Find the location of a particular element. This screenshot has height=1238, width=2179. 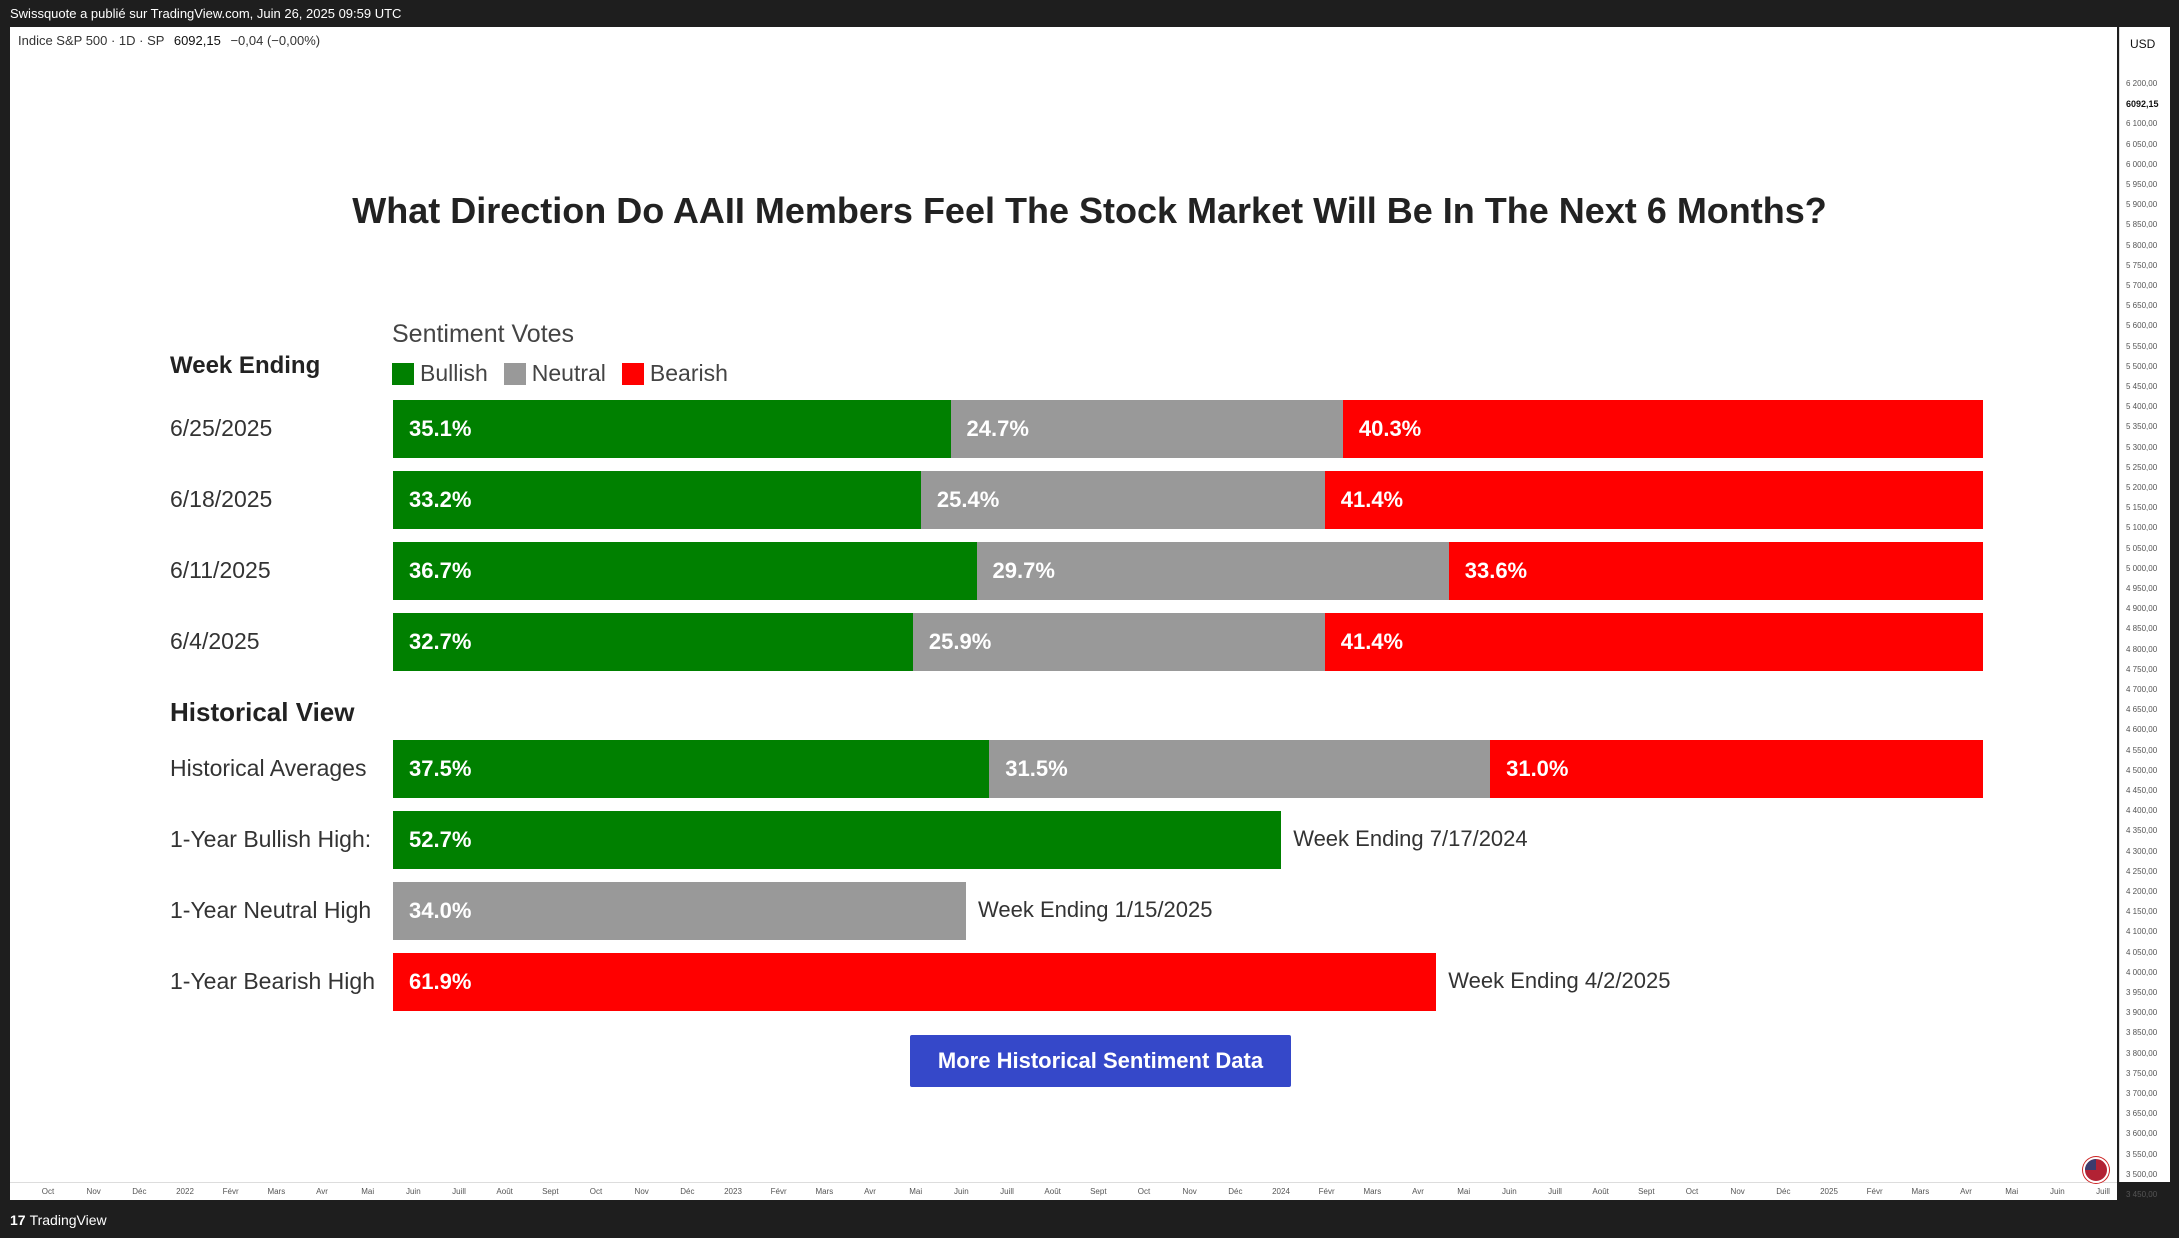

time-tick: Oct is located at coordinates (48, 1191).